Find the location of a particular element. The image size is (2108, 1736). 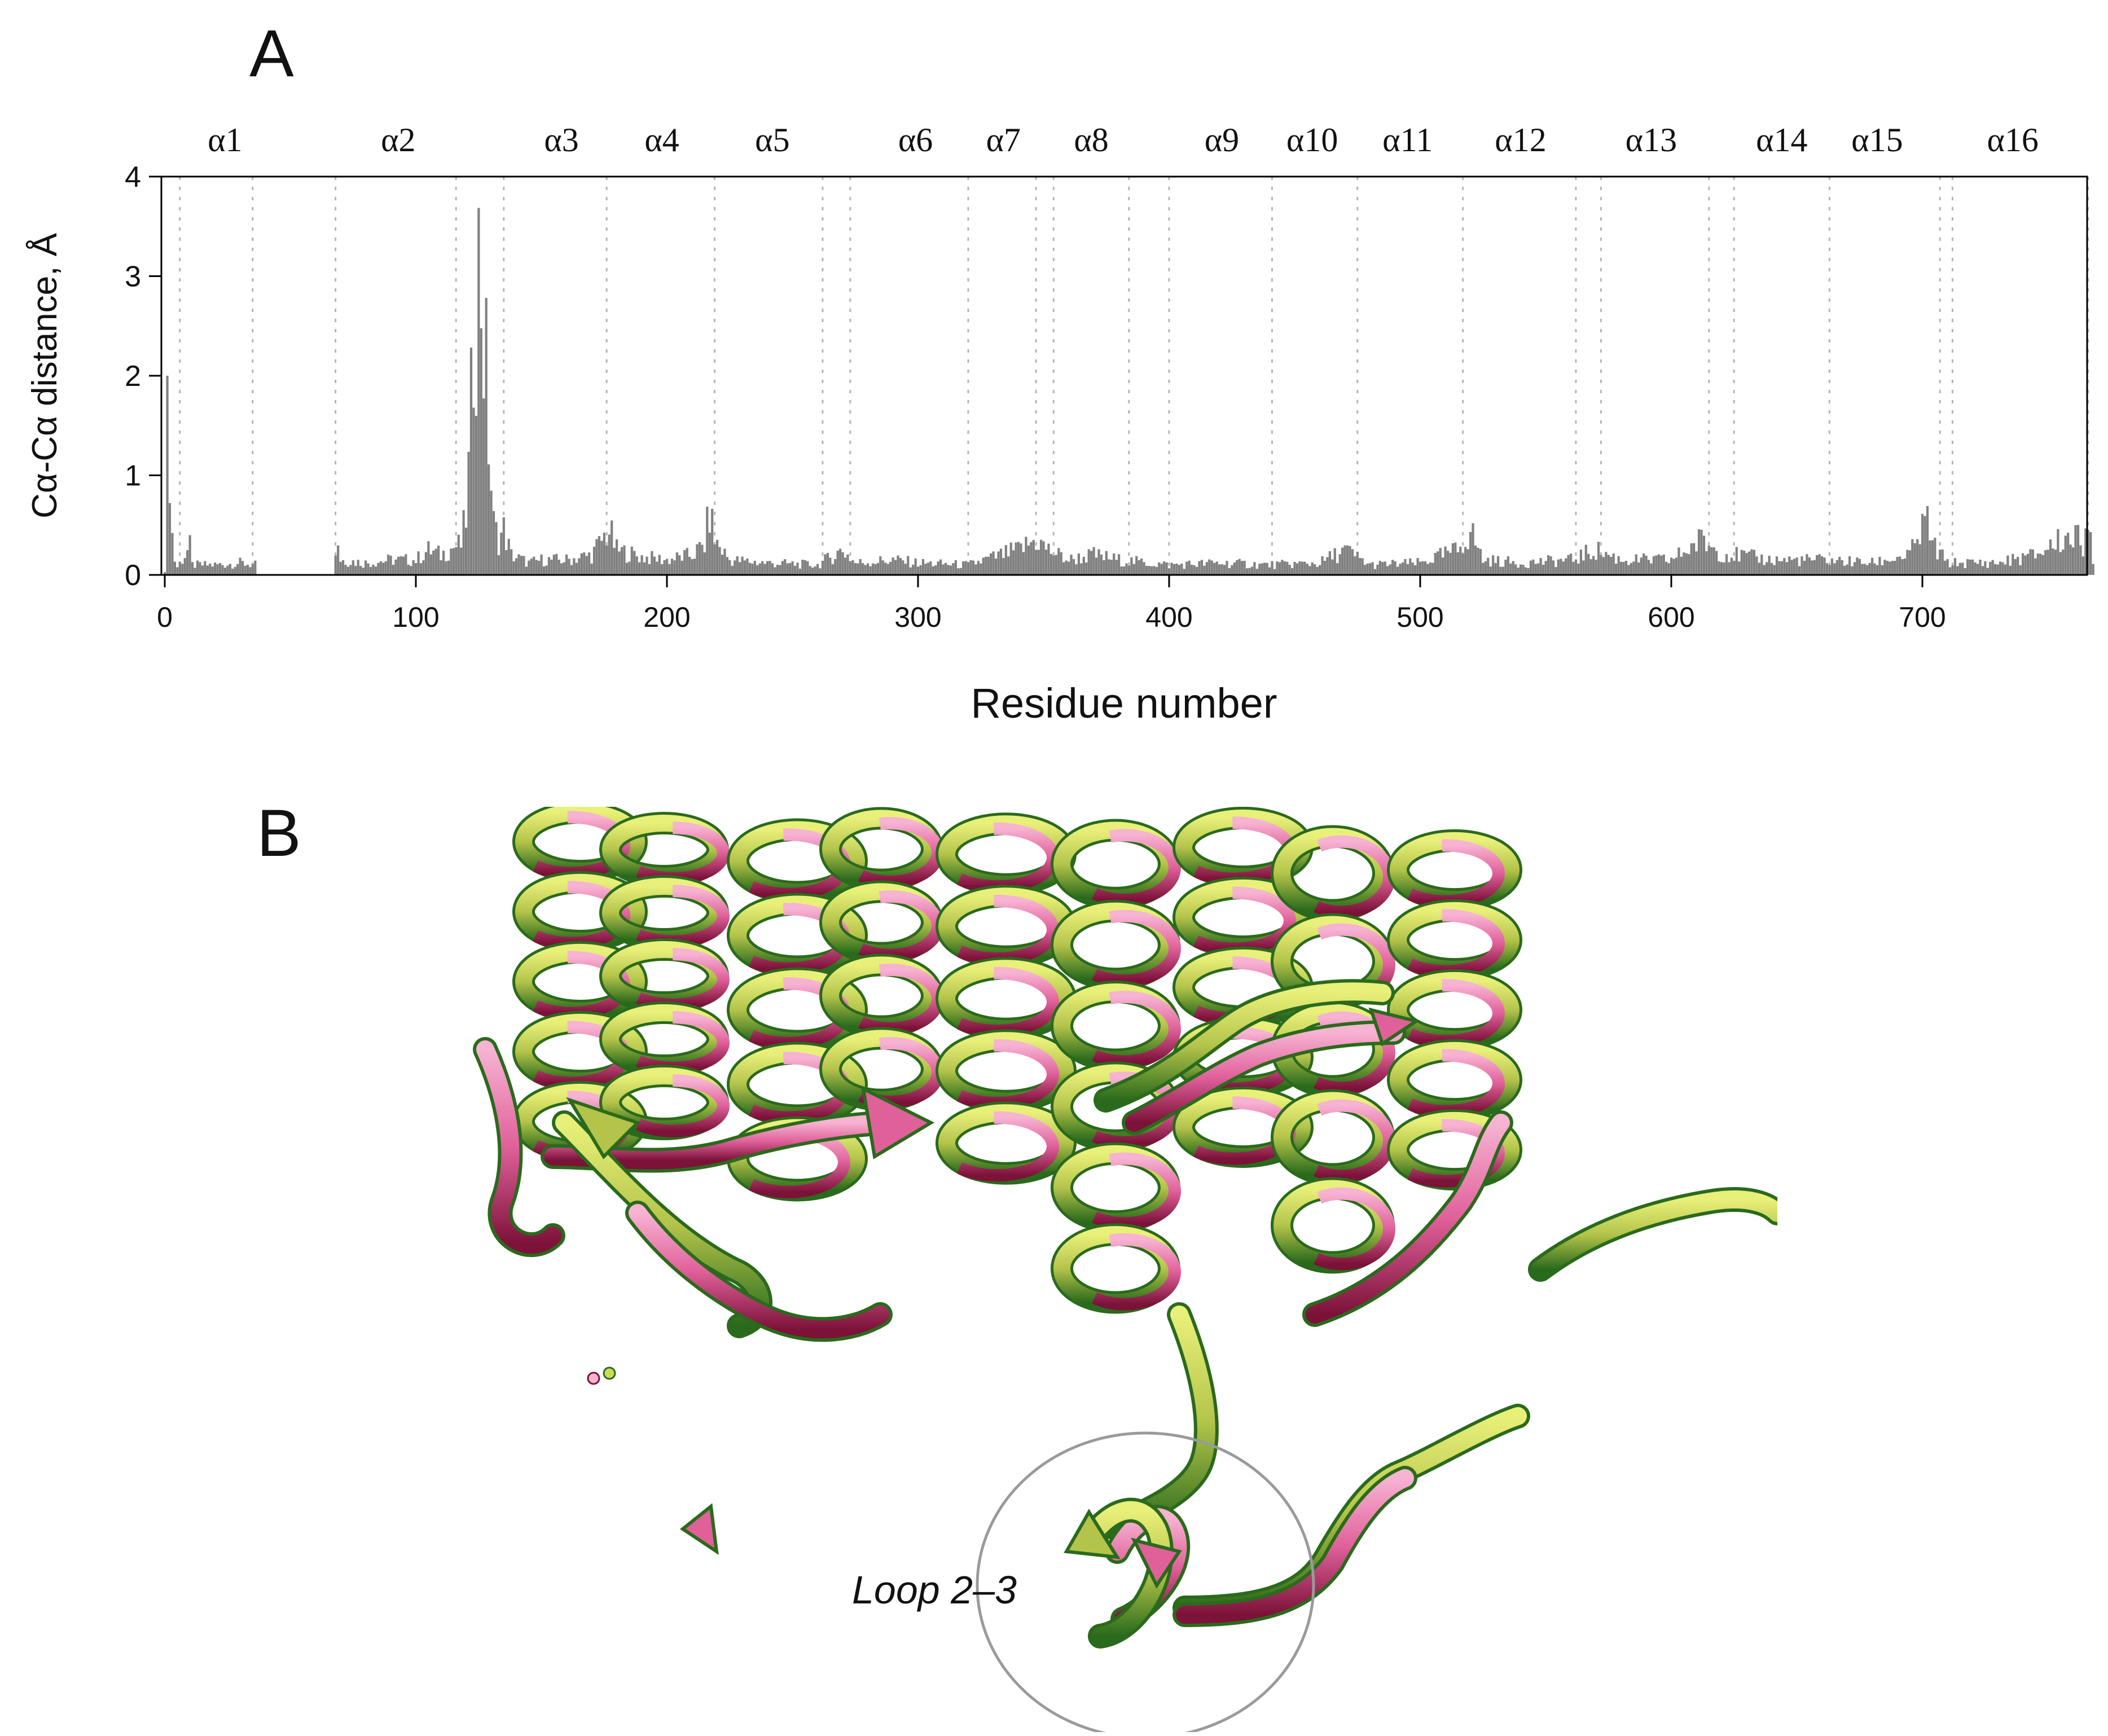

helix-label-α12: α12 is located at coordinates (1520, 140).